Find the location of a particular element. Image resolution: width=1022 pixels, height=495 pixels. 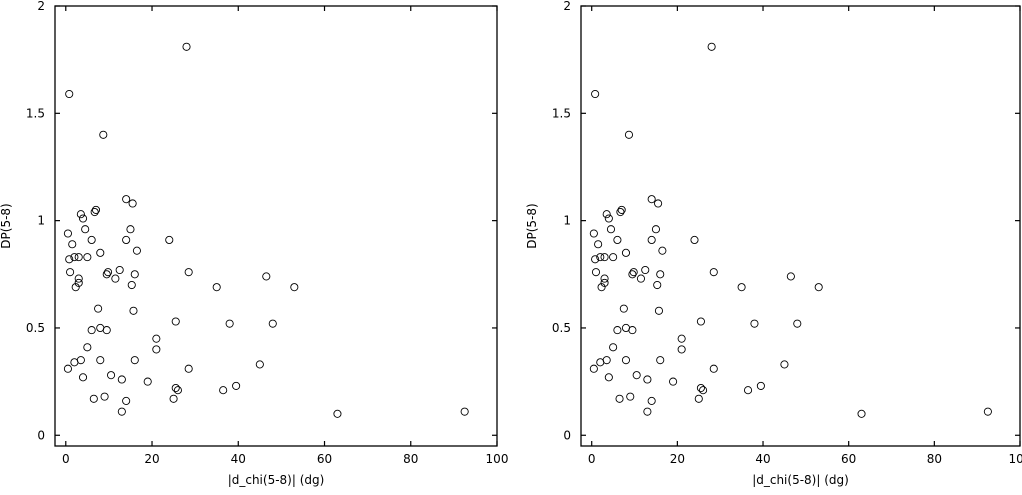

x-tick-label: 40 is located at coordinates (238, 459).